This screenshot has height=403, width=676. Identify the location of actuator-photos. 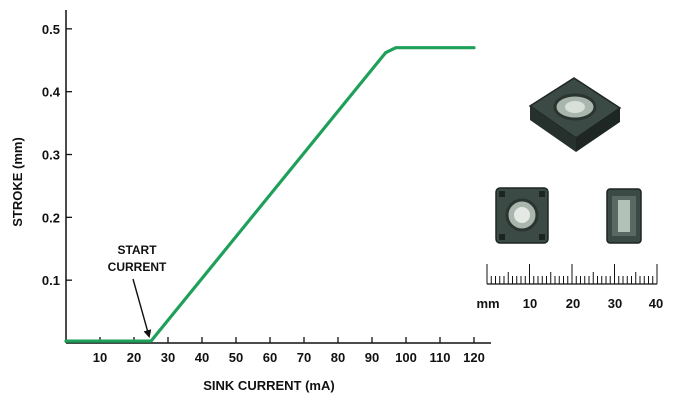
(568, 160).